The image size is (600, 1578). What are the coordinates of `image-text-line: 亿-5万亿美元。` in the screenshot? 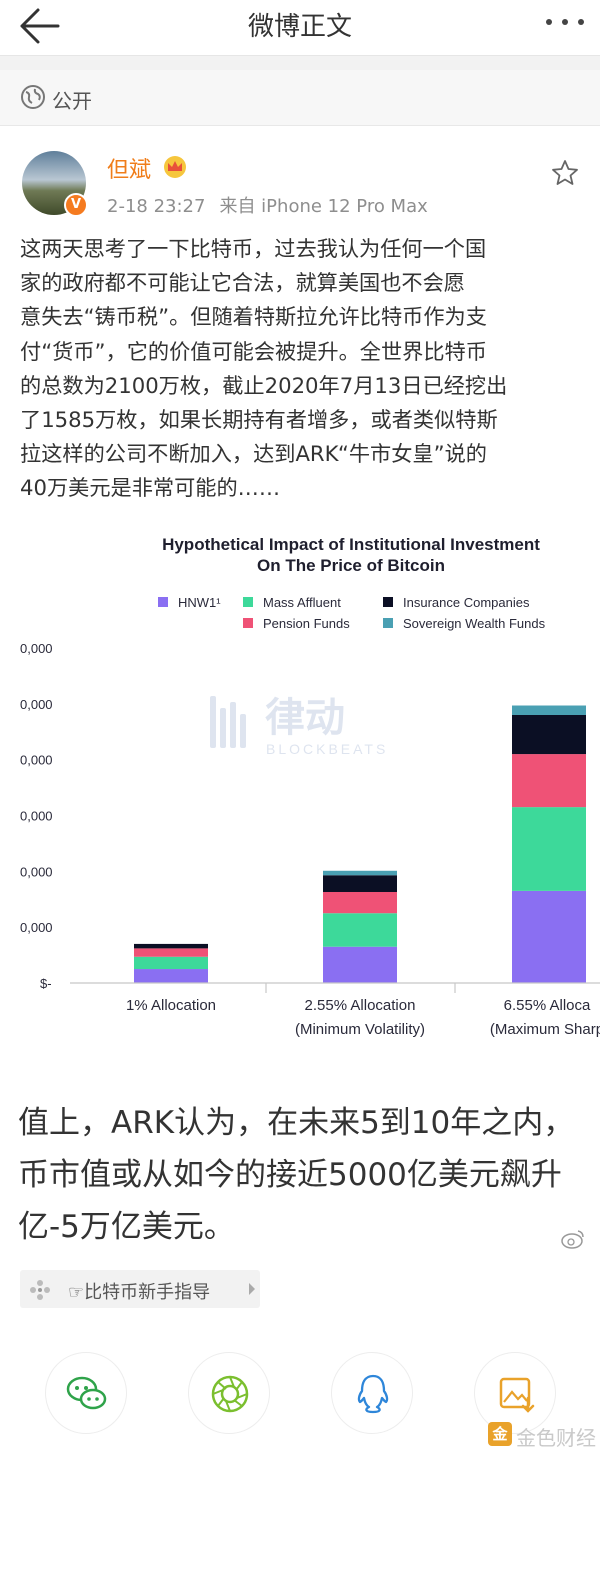 It's located at (126, 1227).